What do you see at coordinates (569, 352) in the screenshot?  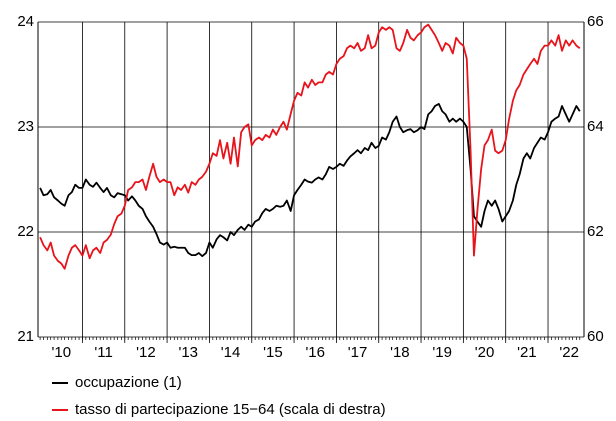 I see `x-tick-label: '22` at bounding box center [569, 352].